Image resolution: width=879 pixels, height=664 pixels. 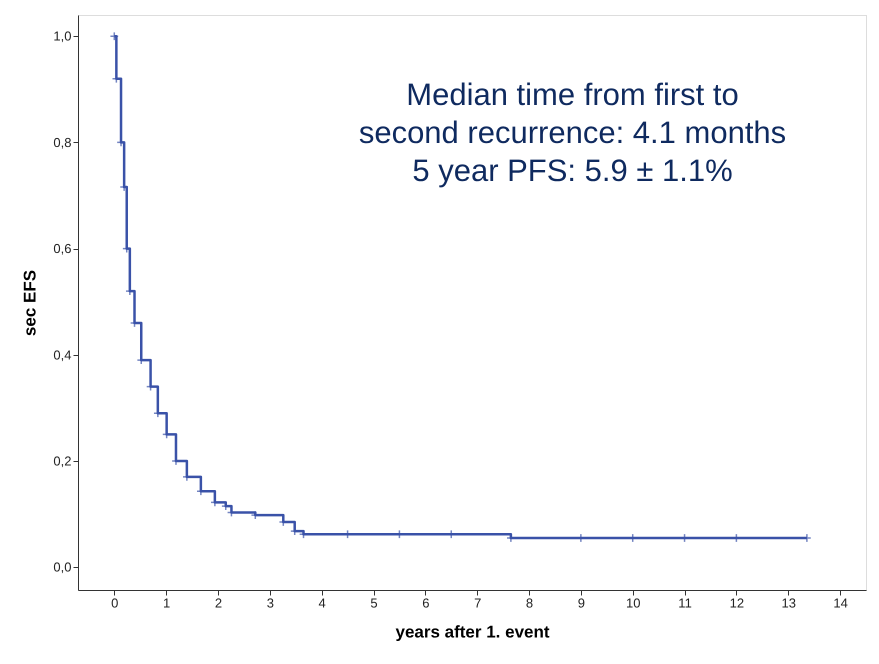 What do you see at coordinates (472, 632) in the screenshot?
I see `x-axis-title: years after 1. event` at bounding box center [472, 632].